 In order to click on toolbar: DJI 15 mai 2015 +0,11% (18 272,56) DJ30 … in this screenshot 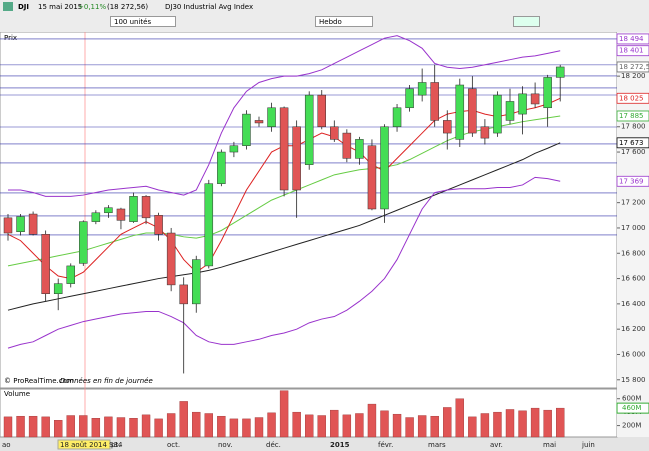, I will do `click(324, 16)`.